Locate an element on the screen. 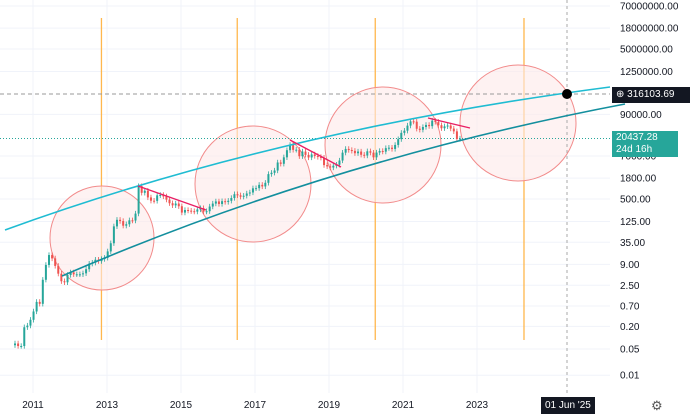 The width and height of the screenshot is (690, 414). settings-gear-icon: ⚙ is located at coordinates (657, 405).